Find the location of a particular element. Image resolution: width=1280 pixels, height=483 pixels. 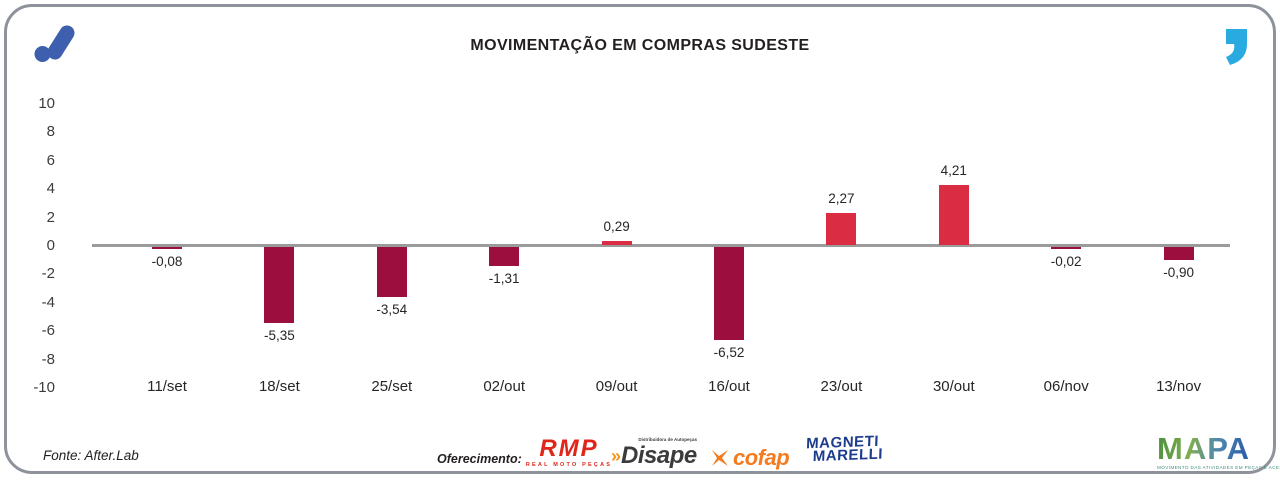

quote-icon is located at coordinates (1236, 47).